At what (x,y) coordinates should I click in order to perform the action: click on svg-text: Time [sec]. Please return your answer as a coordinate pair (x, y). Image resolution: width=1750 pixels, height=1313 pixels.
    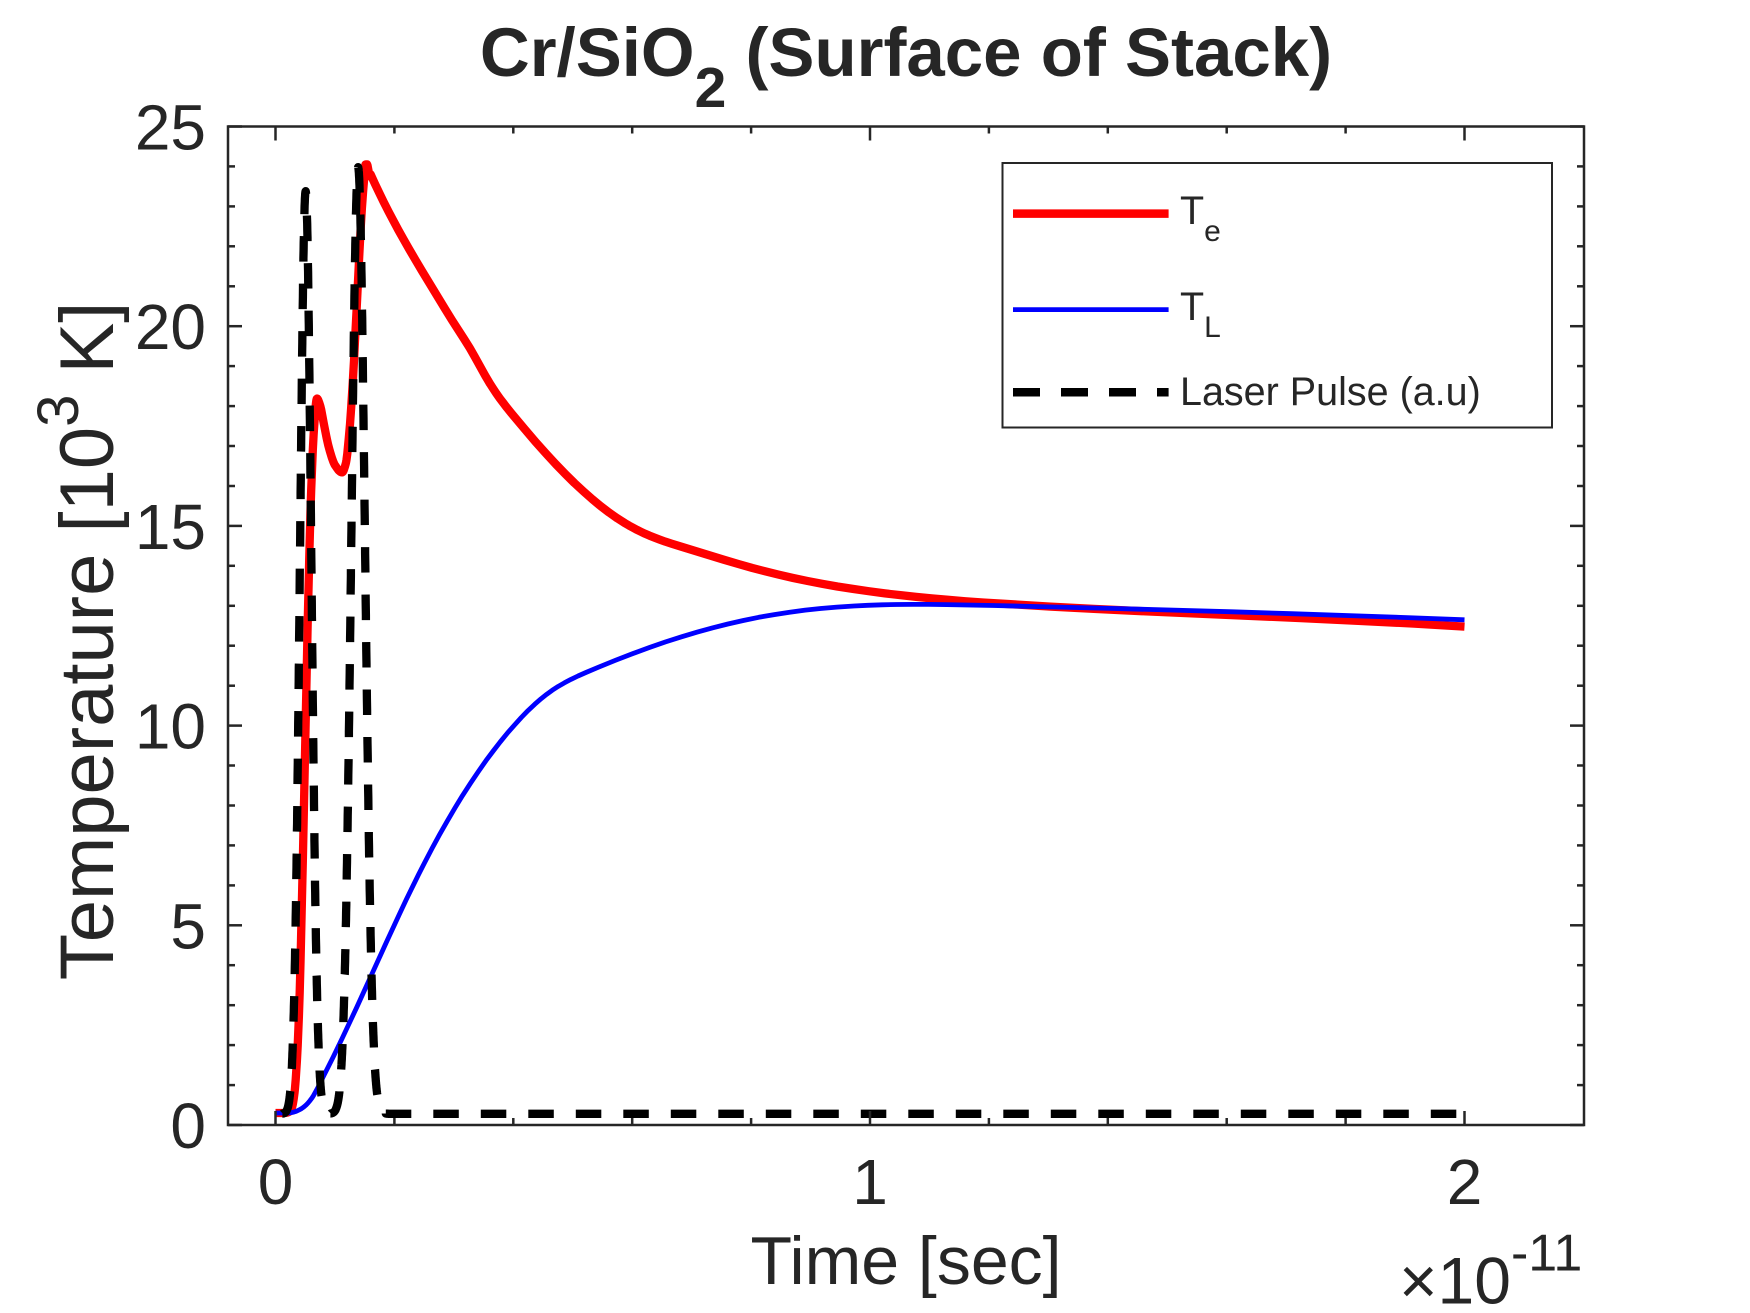
    Looking at the image, I should click on (905, 1261).